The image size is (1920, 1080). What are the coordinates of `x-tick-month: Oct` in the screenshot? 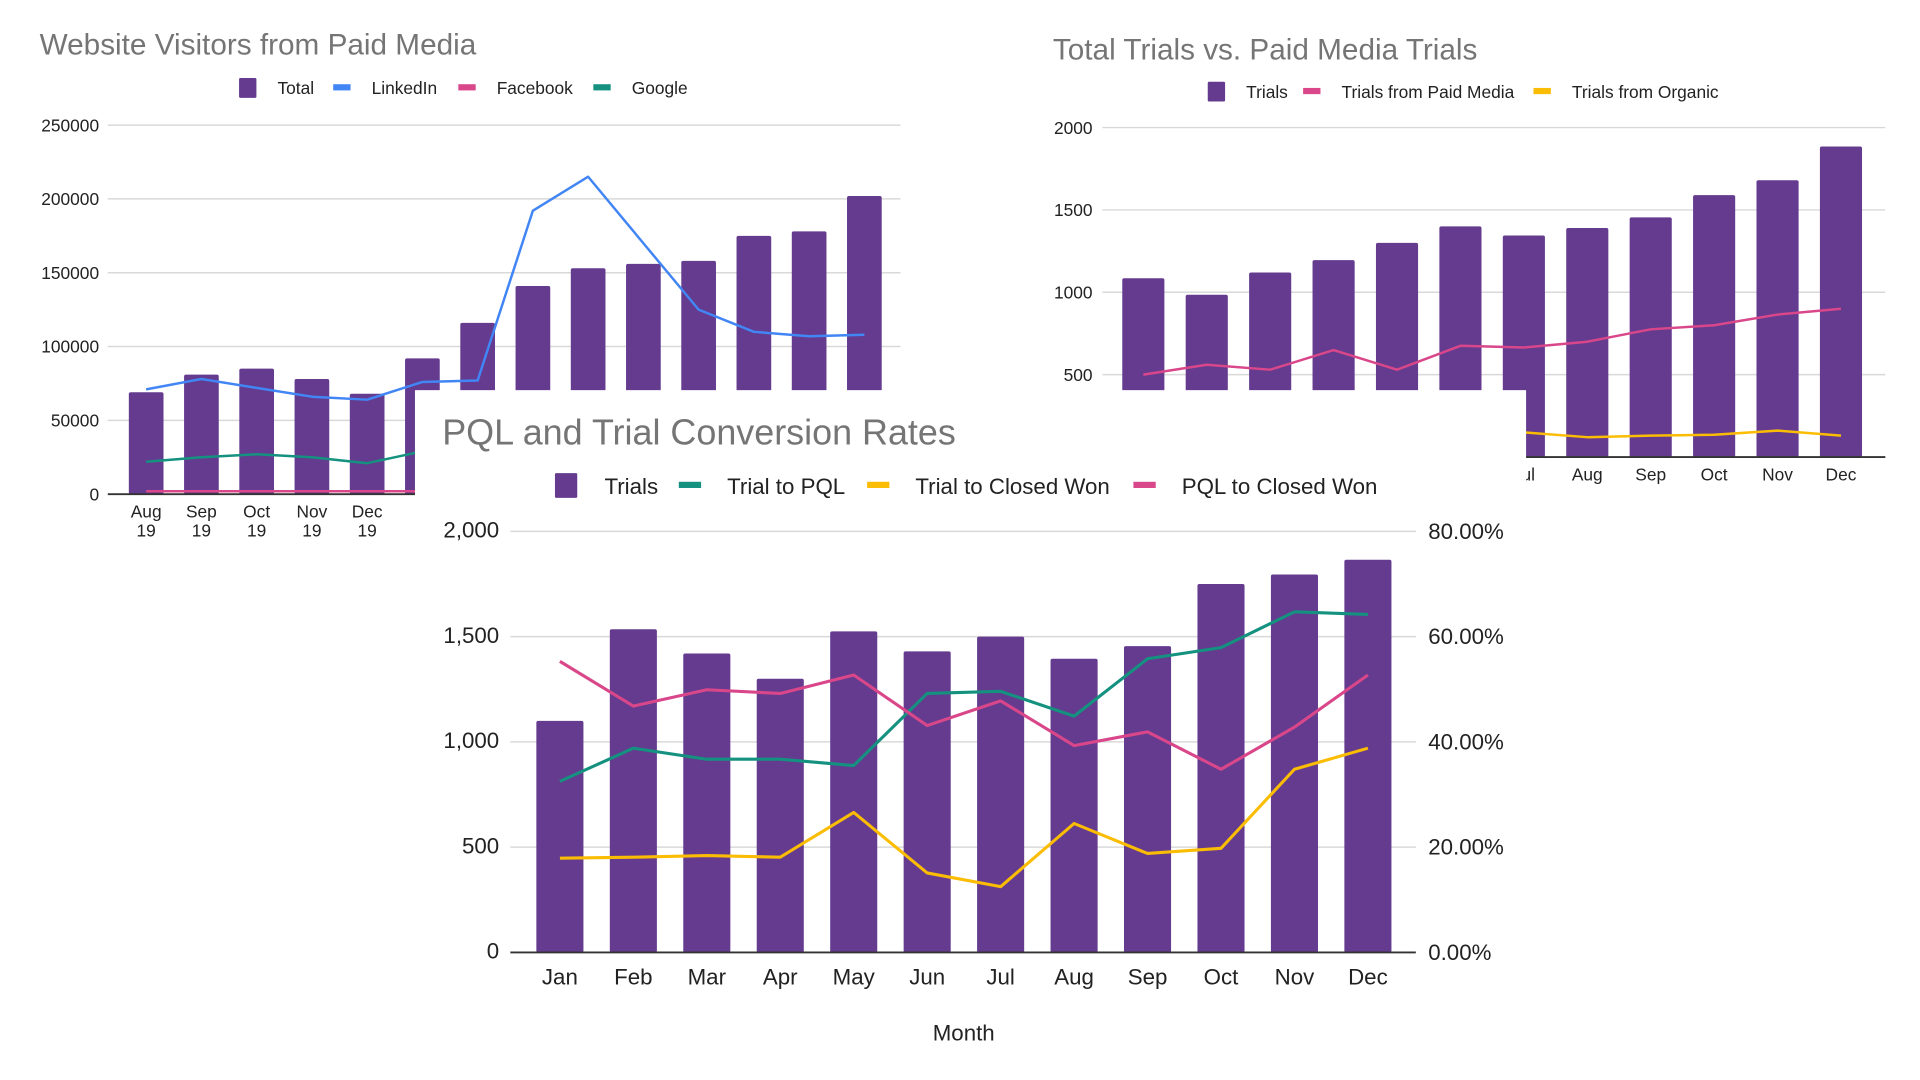 It's located at (256, 512).